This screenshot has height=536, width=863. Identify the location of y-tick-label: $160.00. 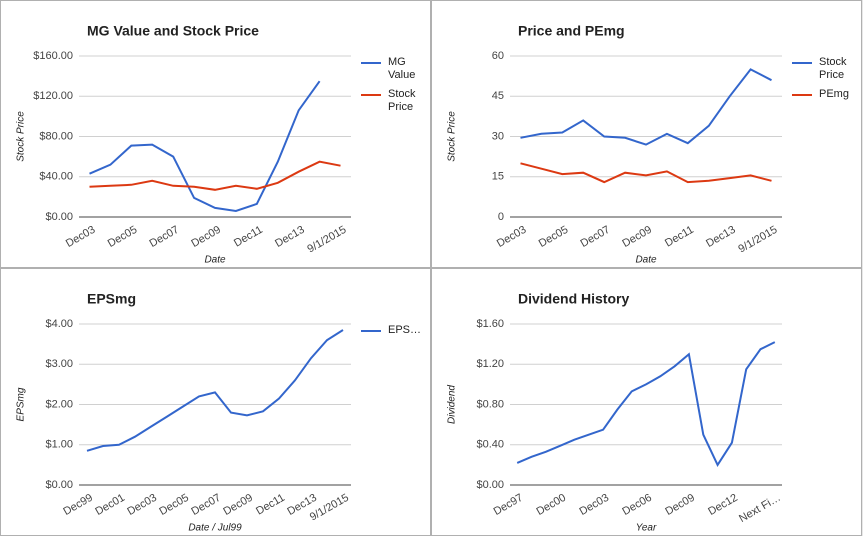
(53, 56).